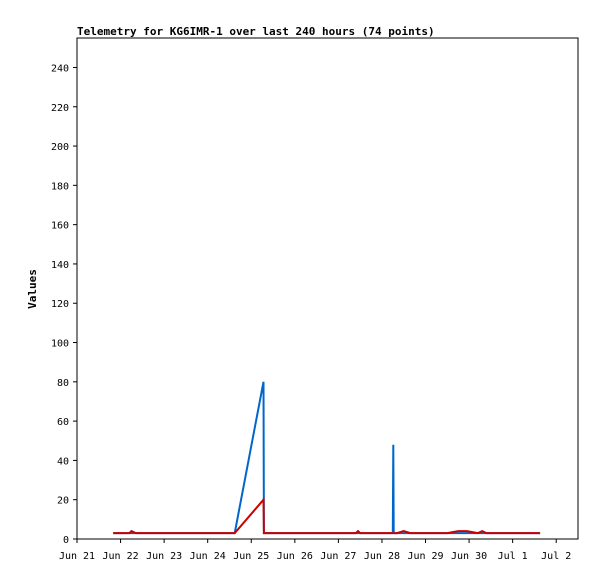 The height and width of the screenshot is (579, 615). Describe the element at coordinates (556, 556) in the screenshot. I see `x-tick-label: Jul 2` at that location.